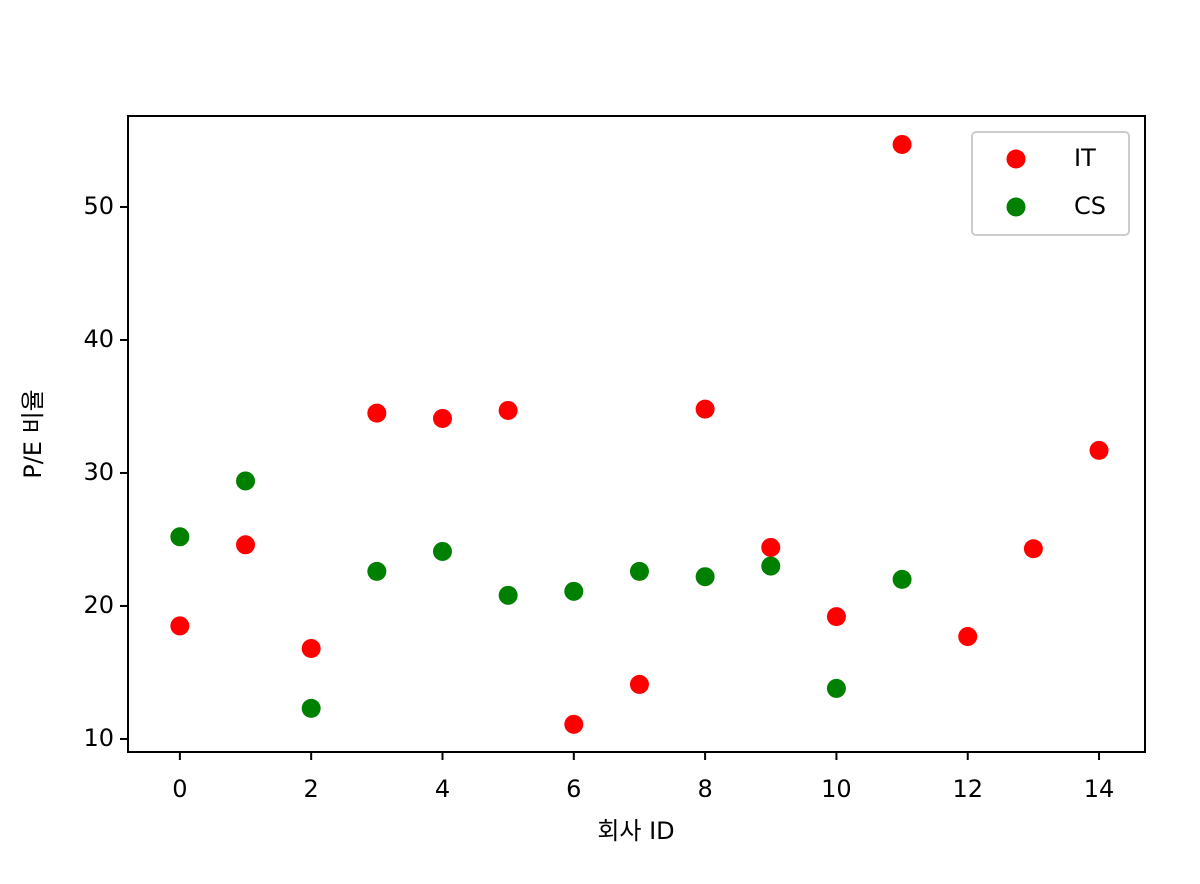  I want to click on legend-label: CS, so click(1090, 206).